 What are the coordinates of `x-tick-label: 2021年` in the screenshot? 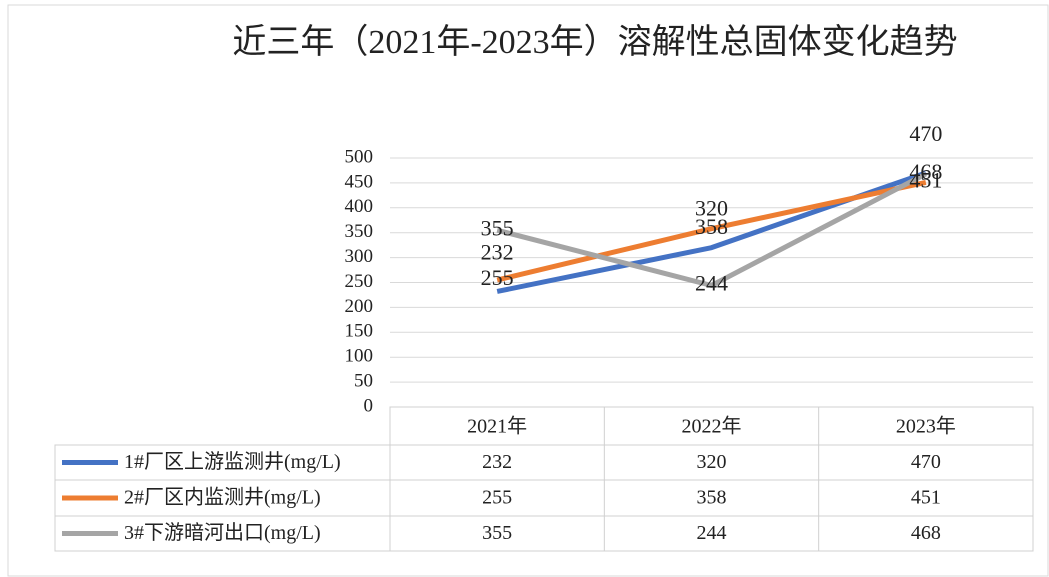 It's located at (497, 426).